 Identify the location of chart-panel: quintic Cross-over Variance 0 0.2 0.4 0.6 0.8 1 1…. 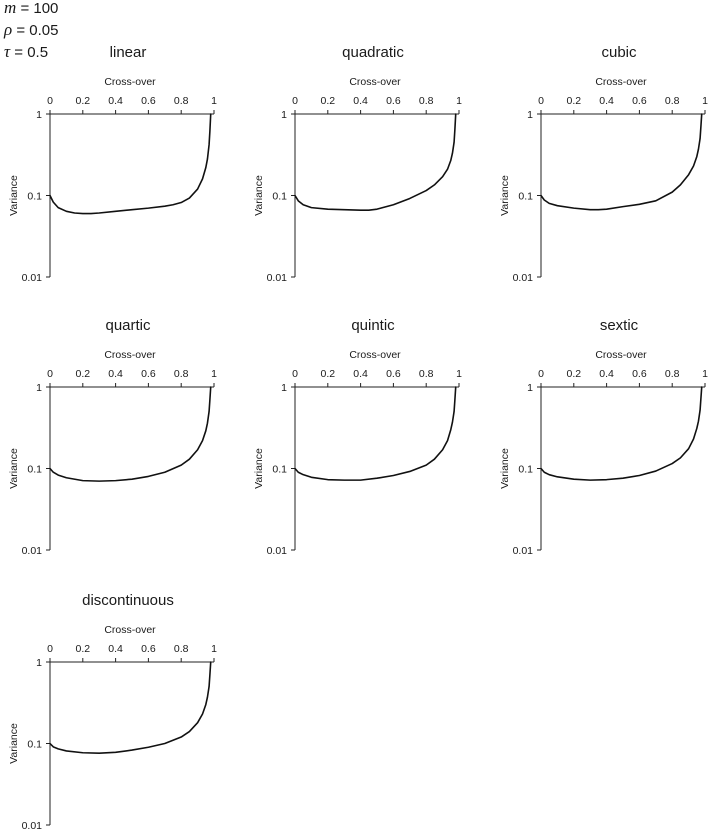
(357, 437).